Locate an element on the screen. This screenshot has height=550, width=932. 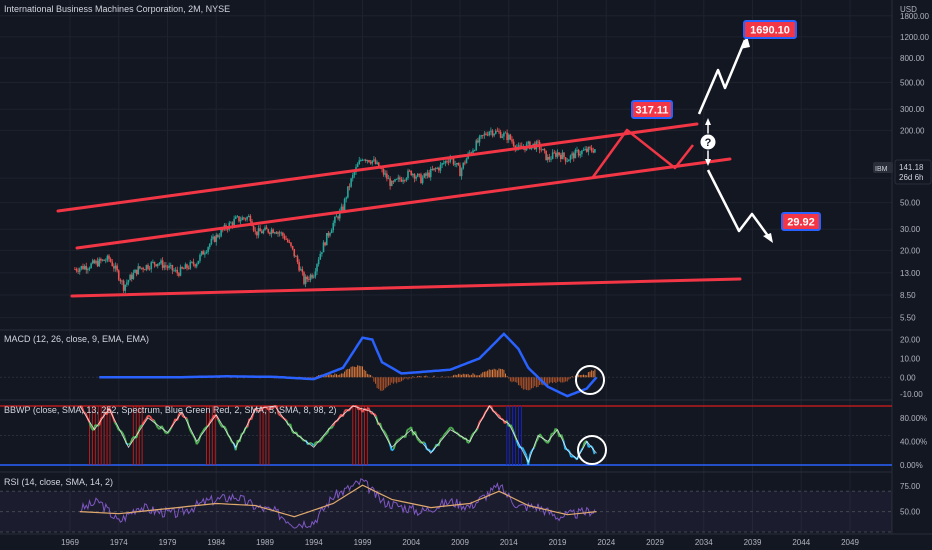
time-tick-label: 2009 is located at coordinates (460, 542).